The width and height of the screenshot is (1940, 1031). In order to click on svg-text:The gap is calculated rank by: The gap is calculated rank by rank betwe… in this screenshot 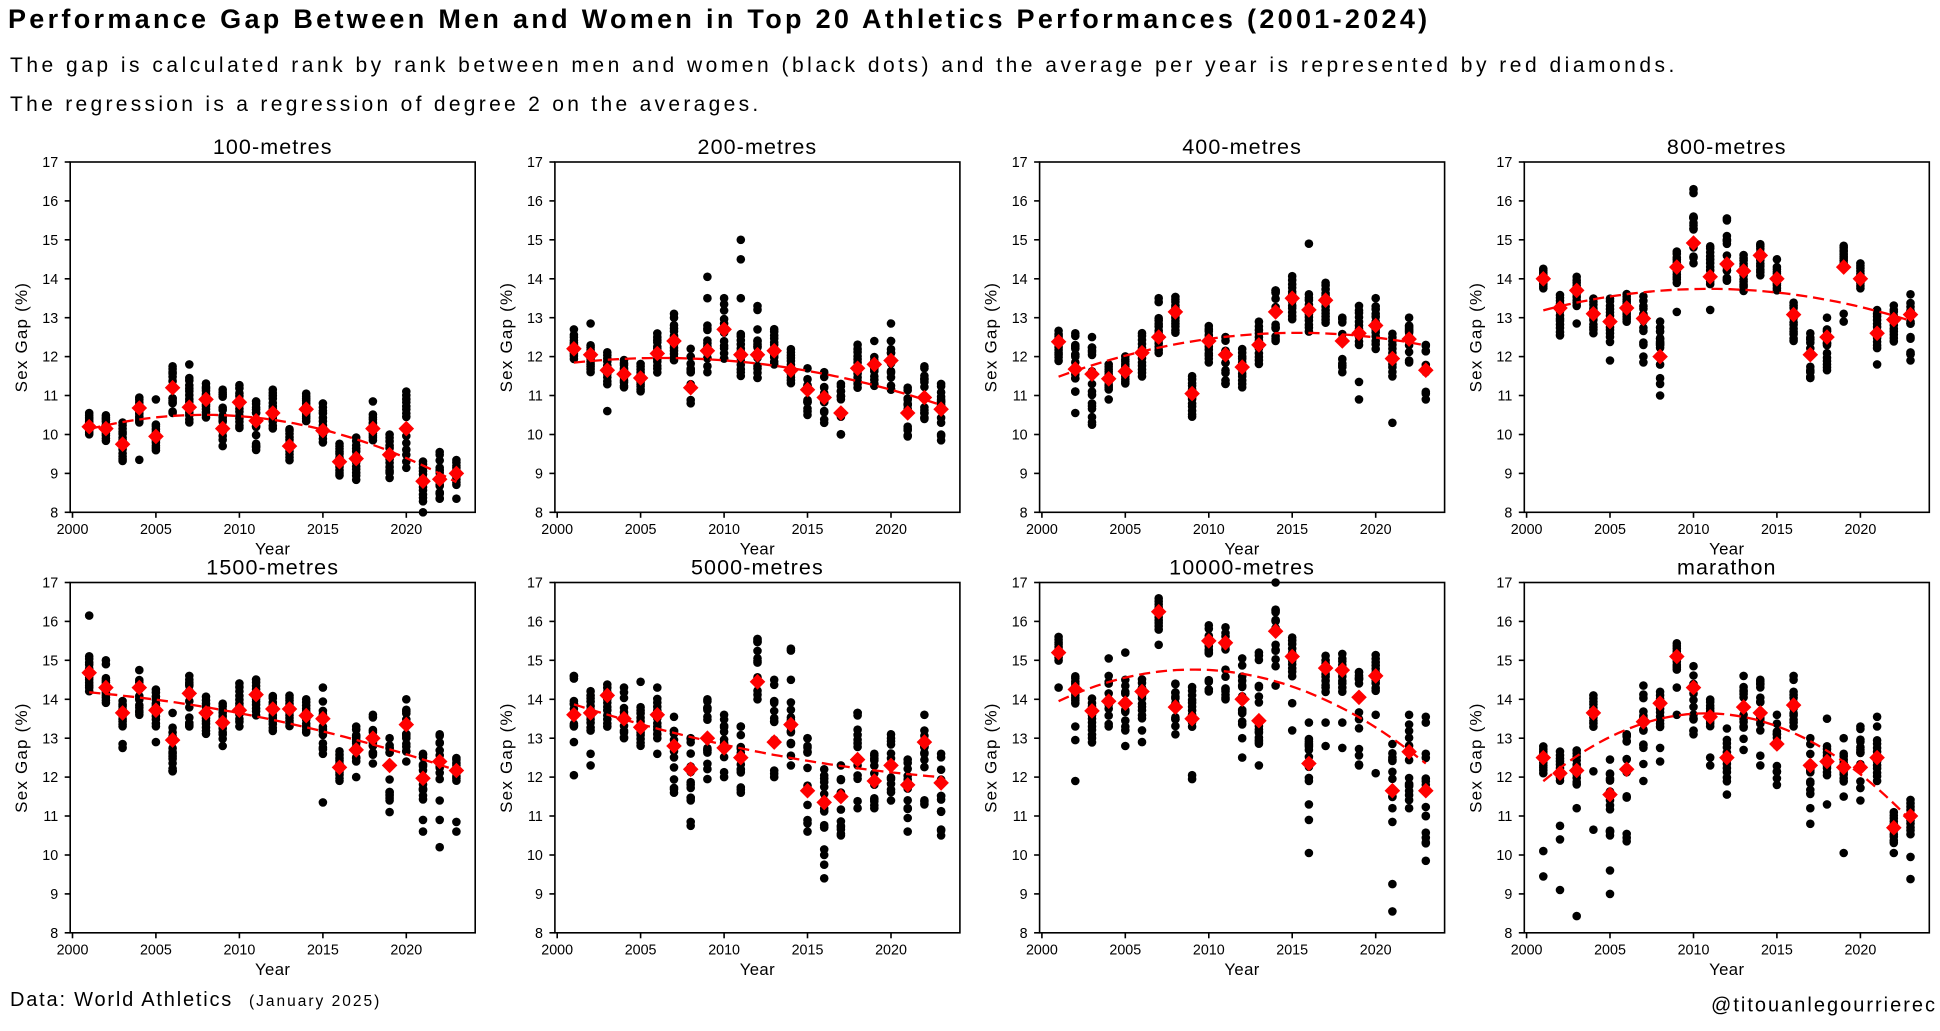, I will do `click(844, 65)`.